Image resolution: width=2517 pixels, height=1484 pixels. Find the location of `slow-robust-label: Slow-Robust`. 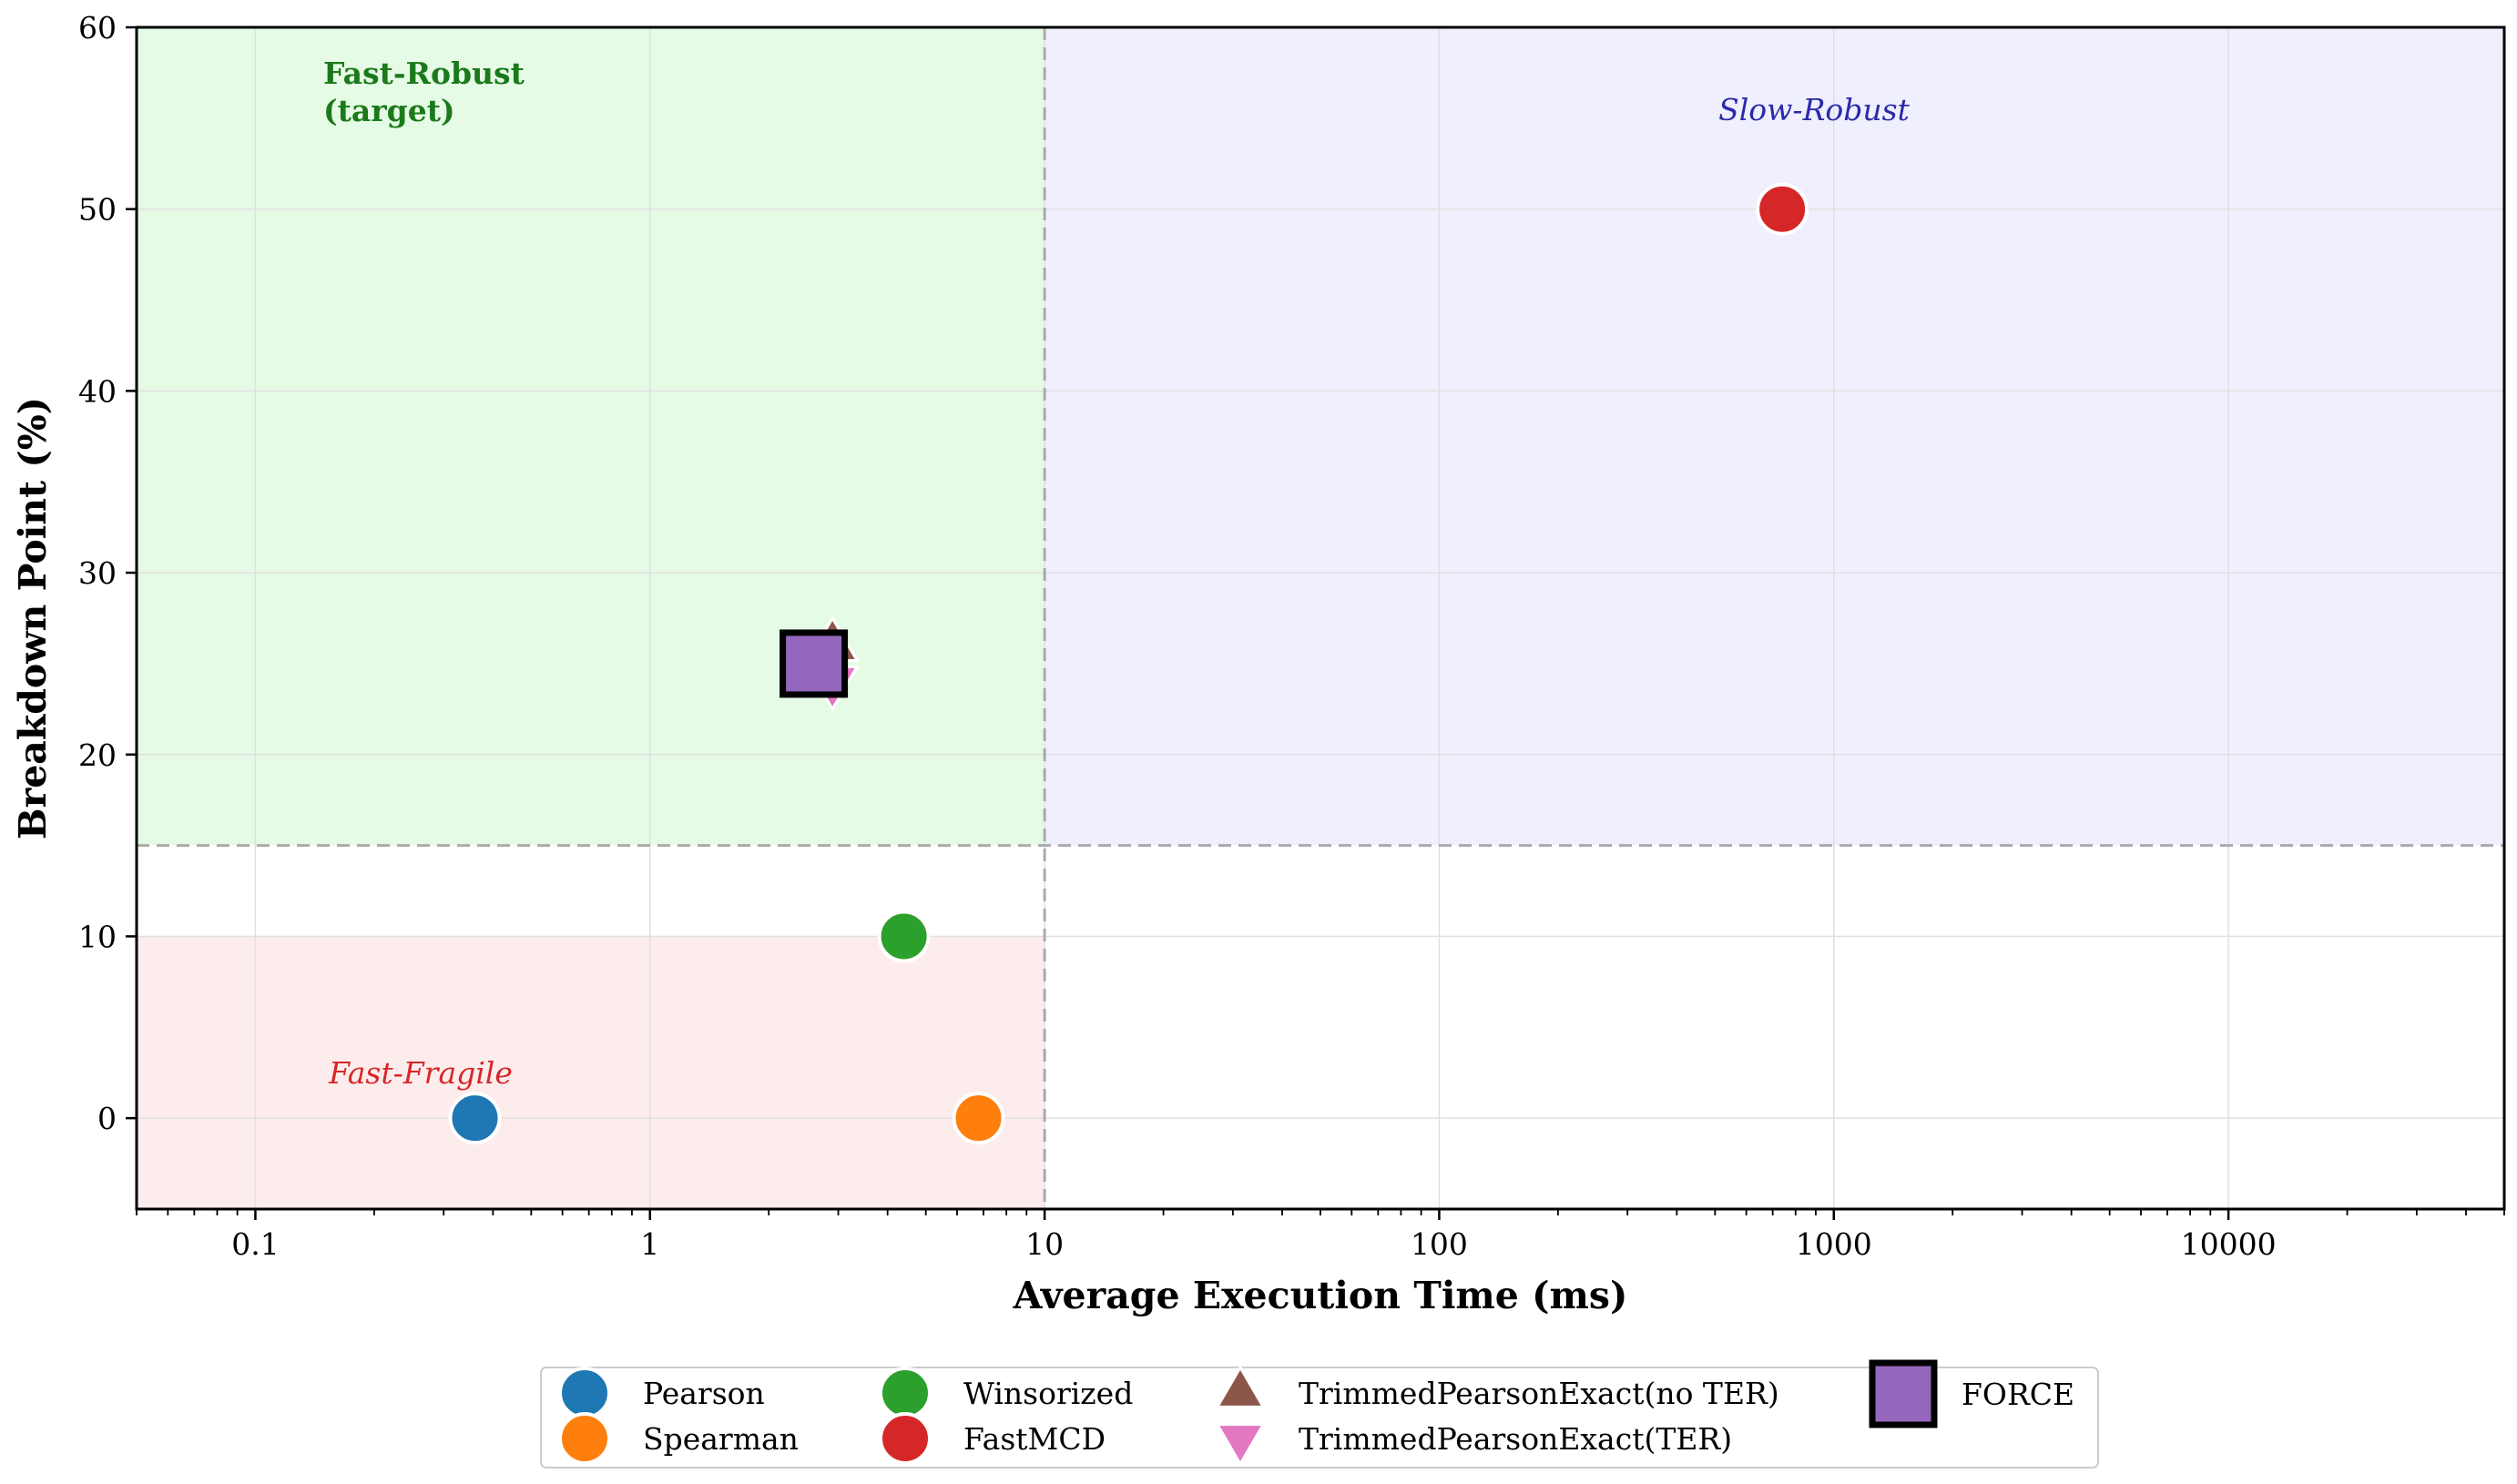

slow-robust-label: Slow-Robust is located at coordinates (1814, 109).